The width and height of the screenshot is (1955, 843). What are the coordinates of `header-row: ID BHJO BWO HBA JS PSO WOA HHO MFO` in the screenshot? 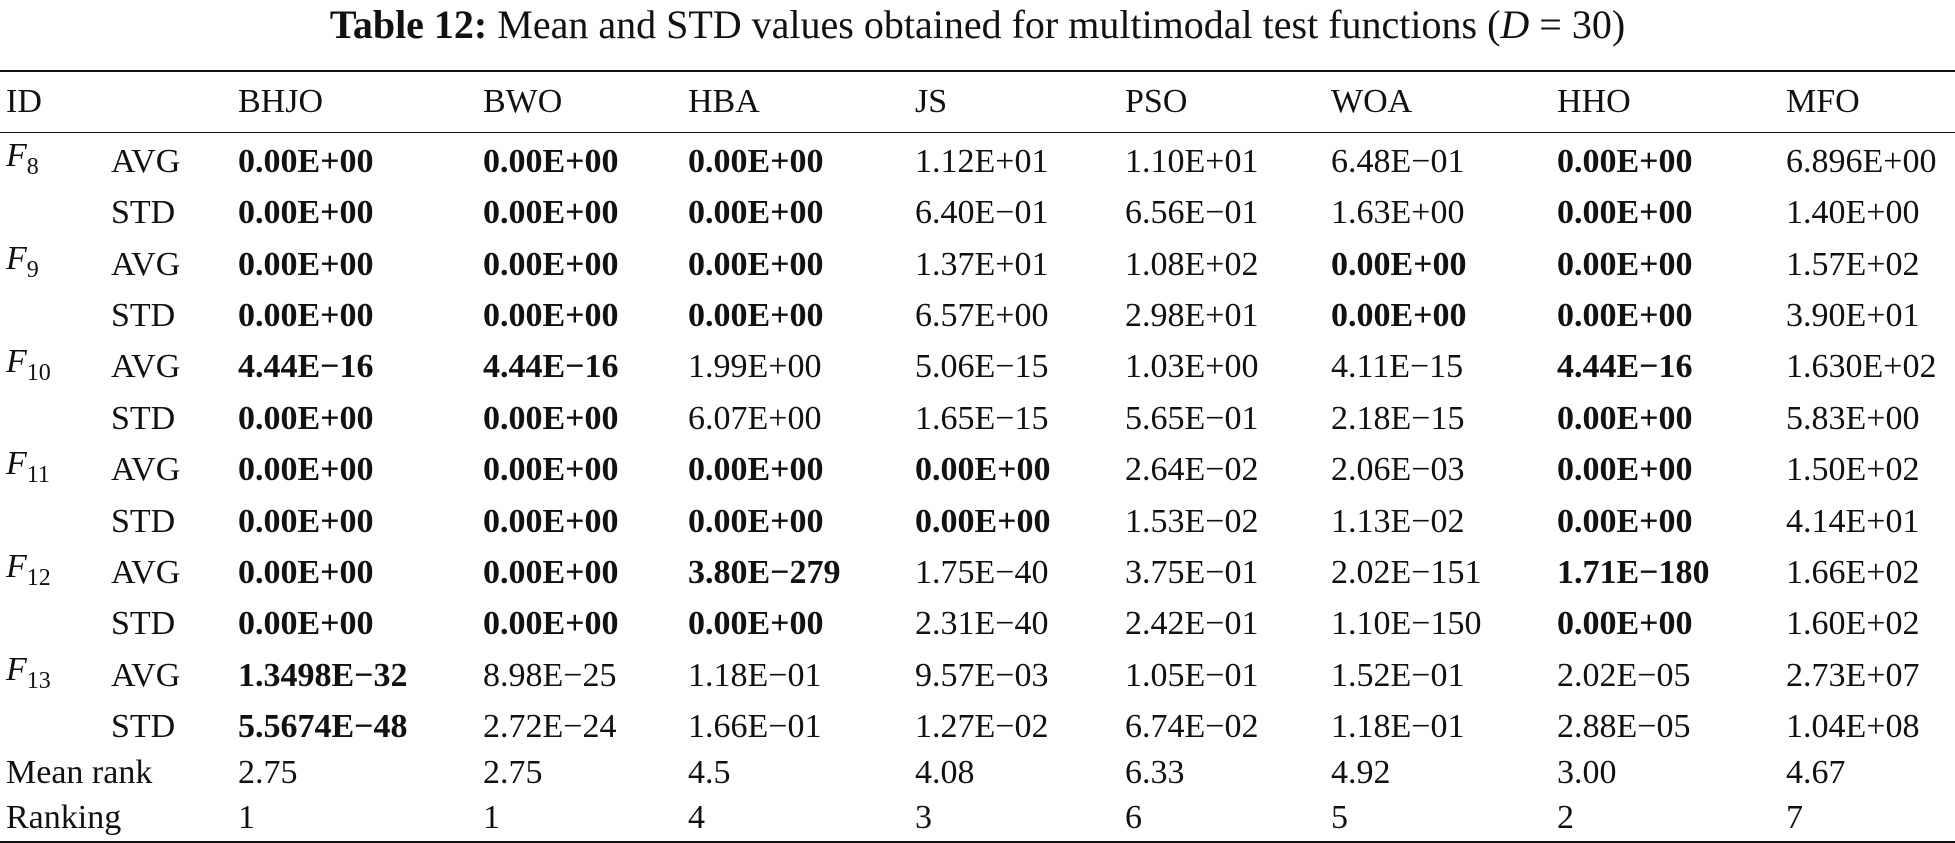 It's located at (977, 102).